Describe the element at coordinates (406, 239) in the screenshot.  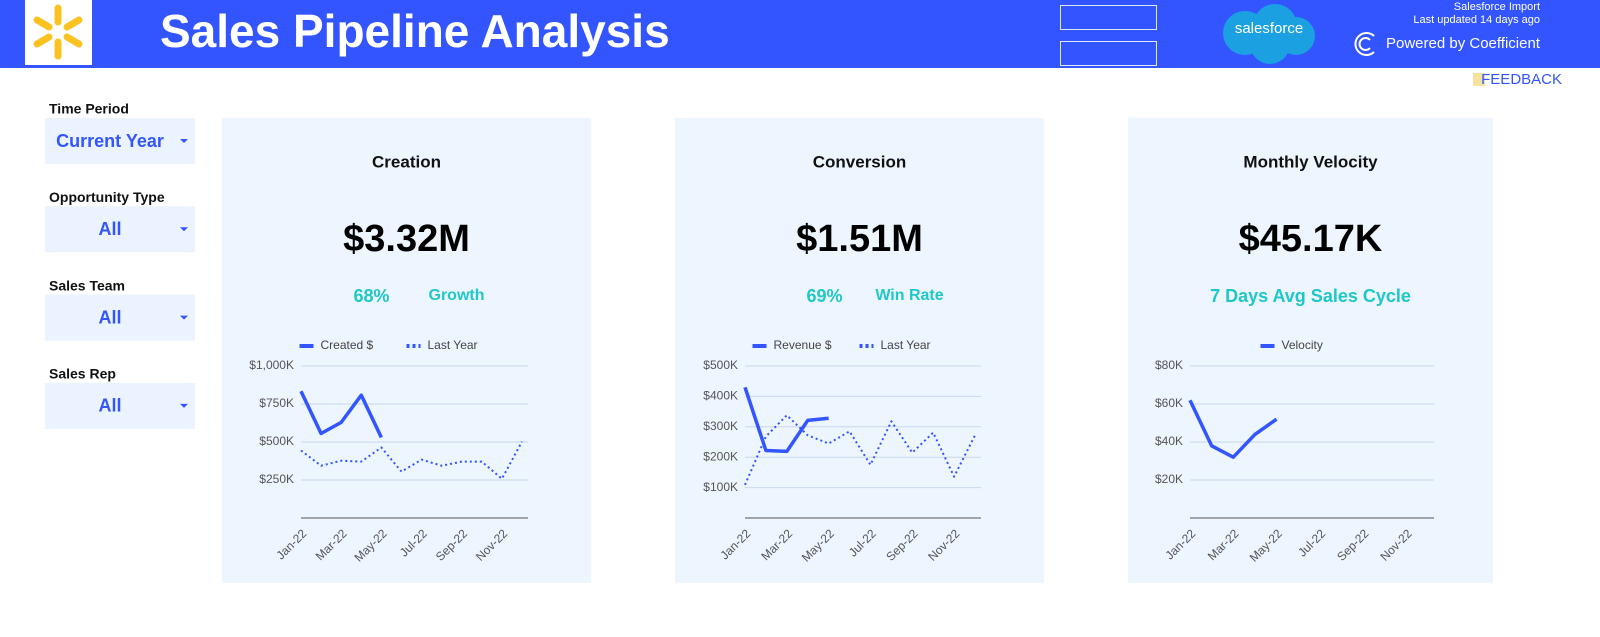
I see `card-value: $3.32M` at that location.